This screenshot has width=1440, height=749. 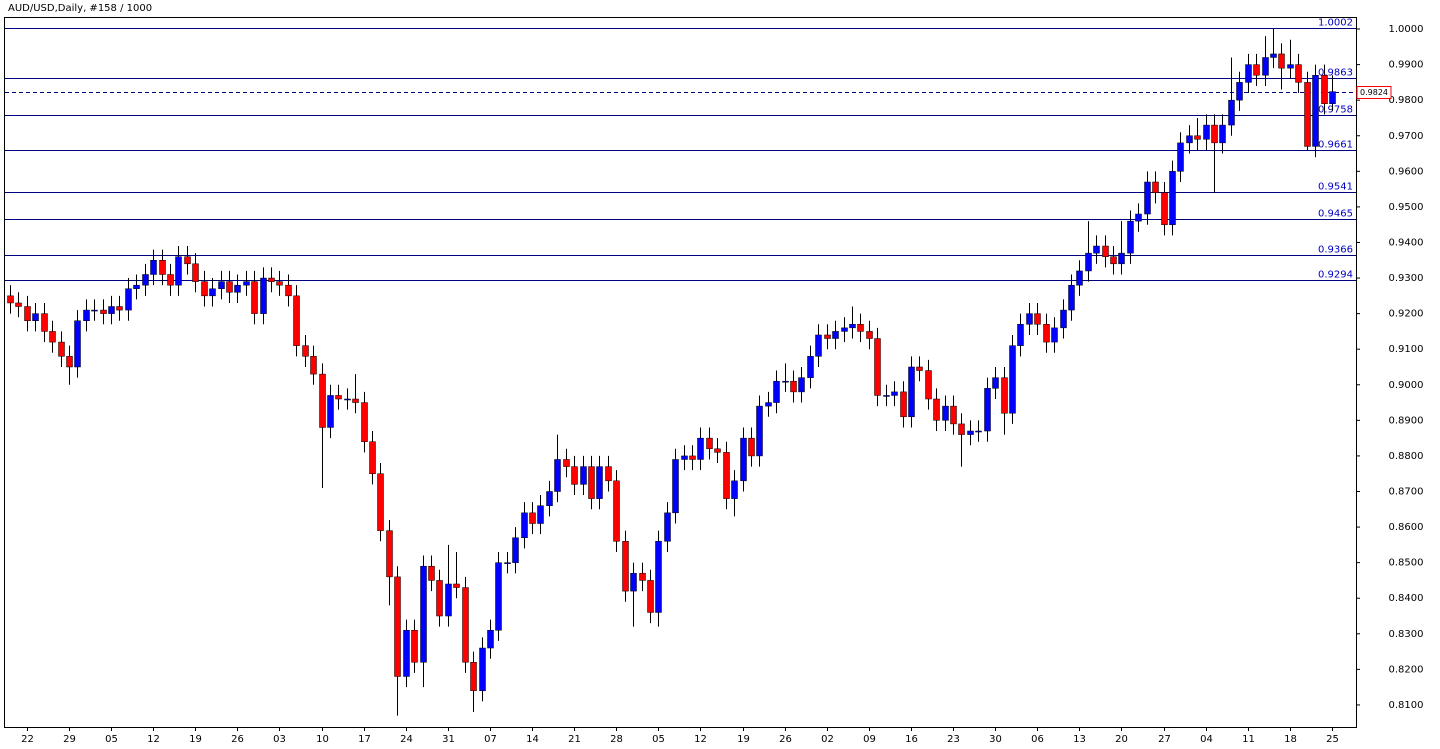 What do you see at coordinates (1406, 456) in the screenshot?
I see `y-tick-label: 0.8800` at bounding box center [1406, 456].